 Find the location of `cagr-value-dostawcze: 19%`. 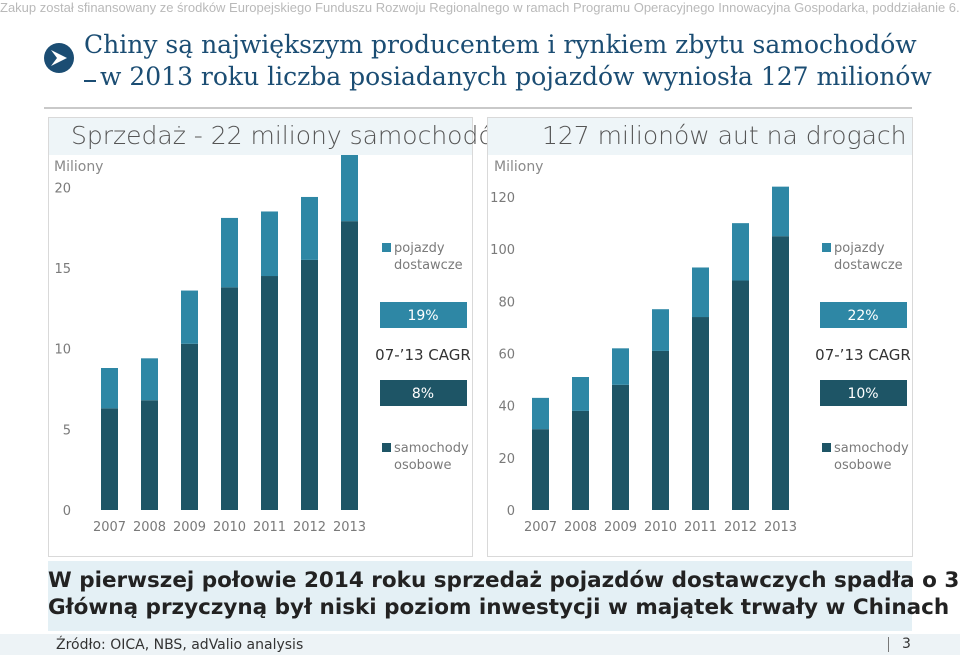

cagr-value-dostawcze: 19% is located at coordinates (422, 316).